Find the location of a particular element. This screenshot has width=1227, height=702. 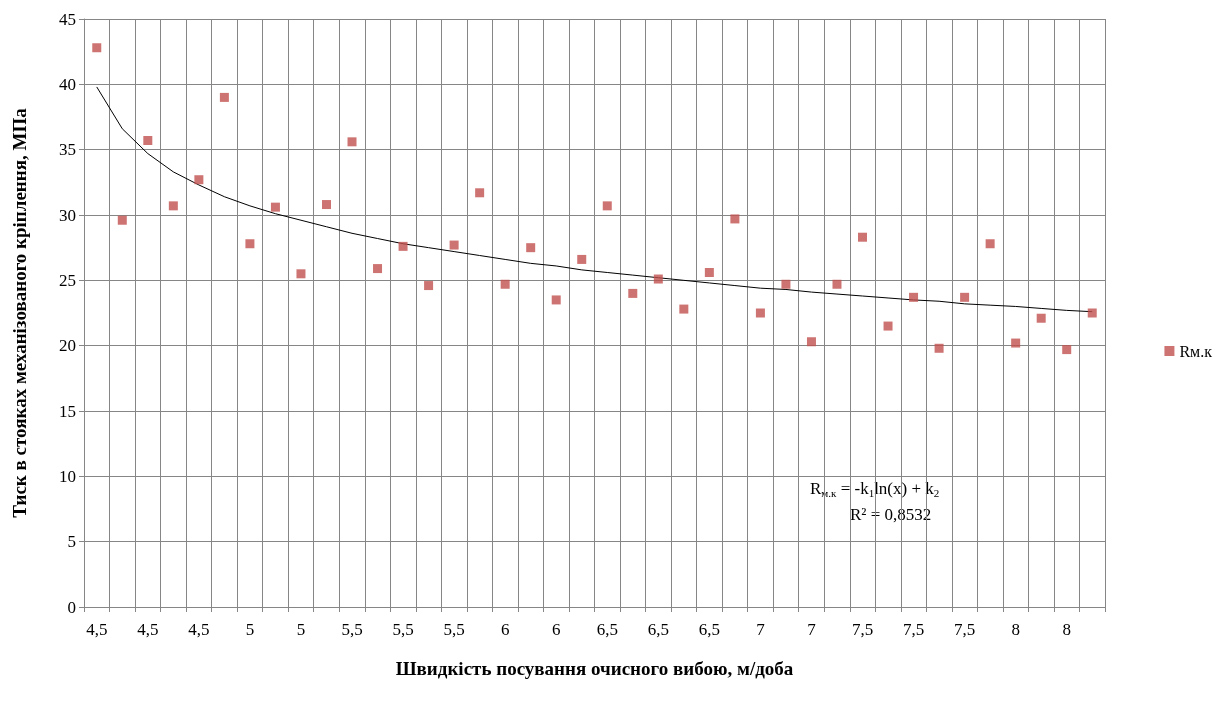

y-tick-label: 40 is located at coordinates (67, 84).